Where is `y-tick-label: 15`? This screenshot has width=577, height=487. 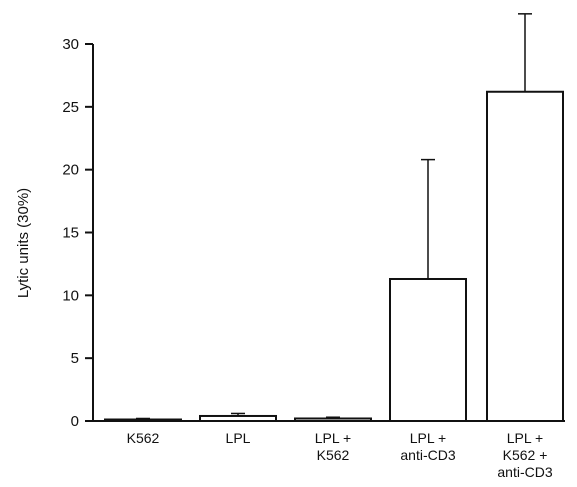
y-tick-label: 15 is located at coordinates (70, 233).